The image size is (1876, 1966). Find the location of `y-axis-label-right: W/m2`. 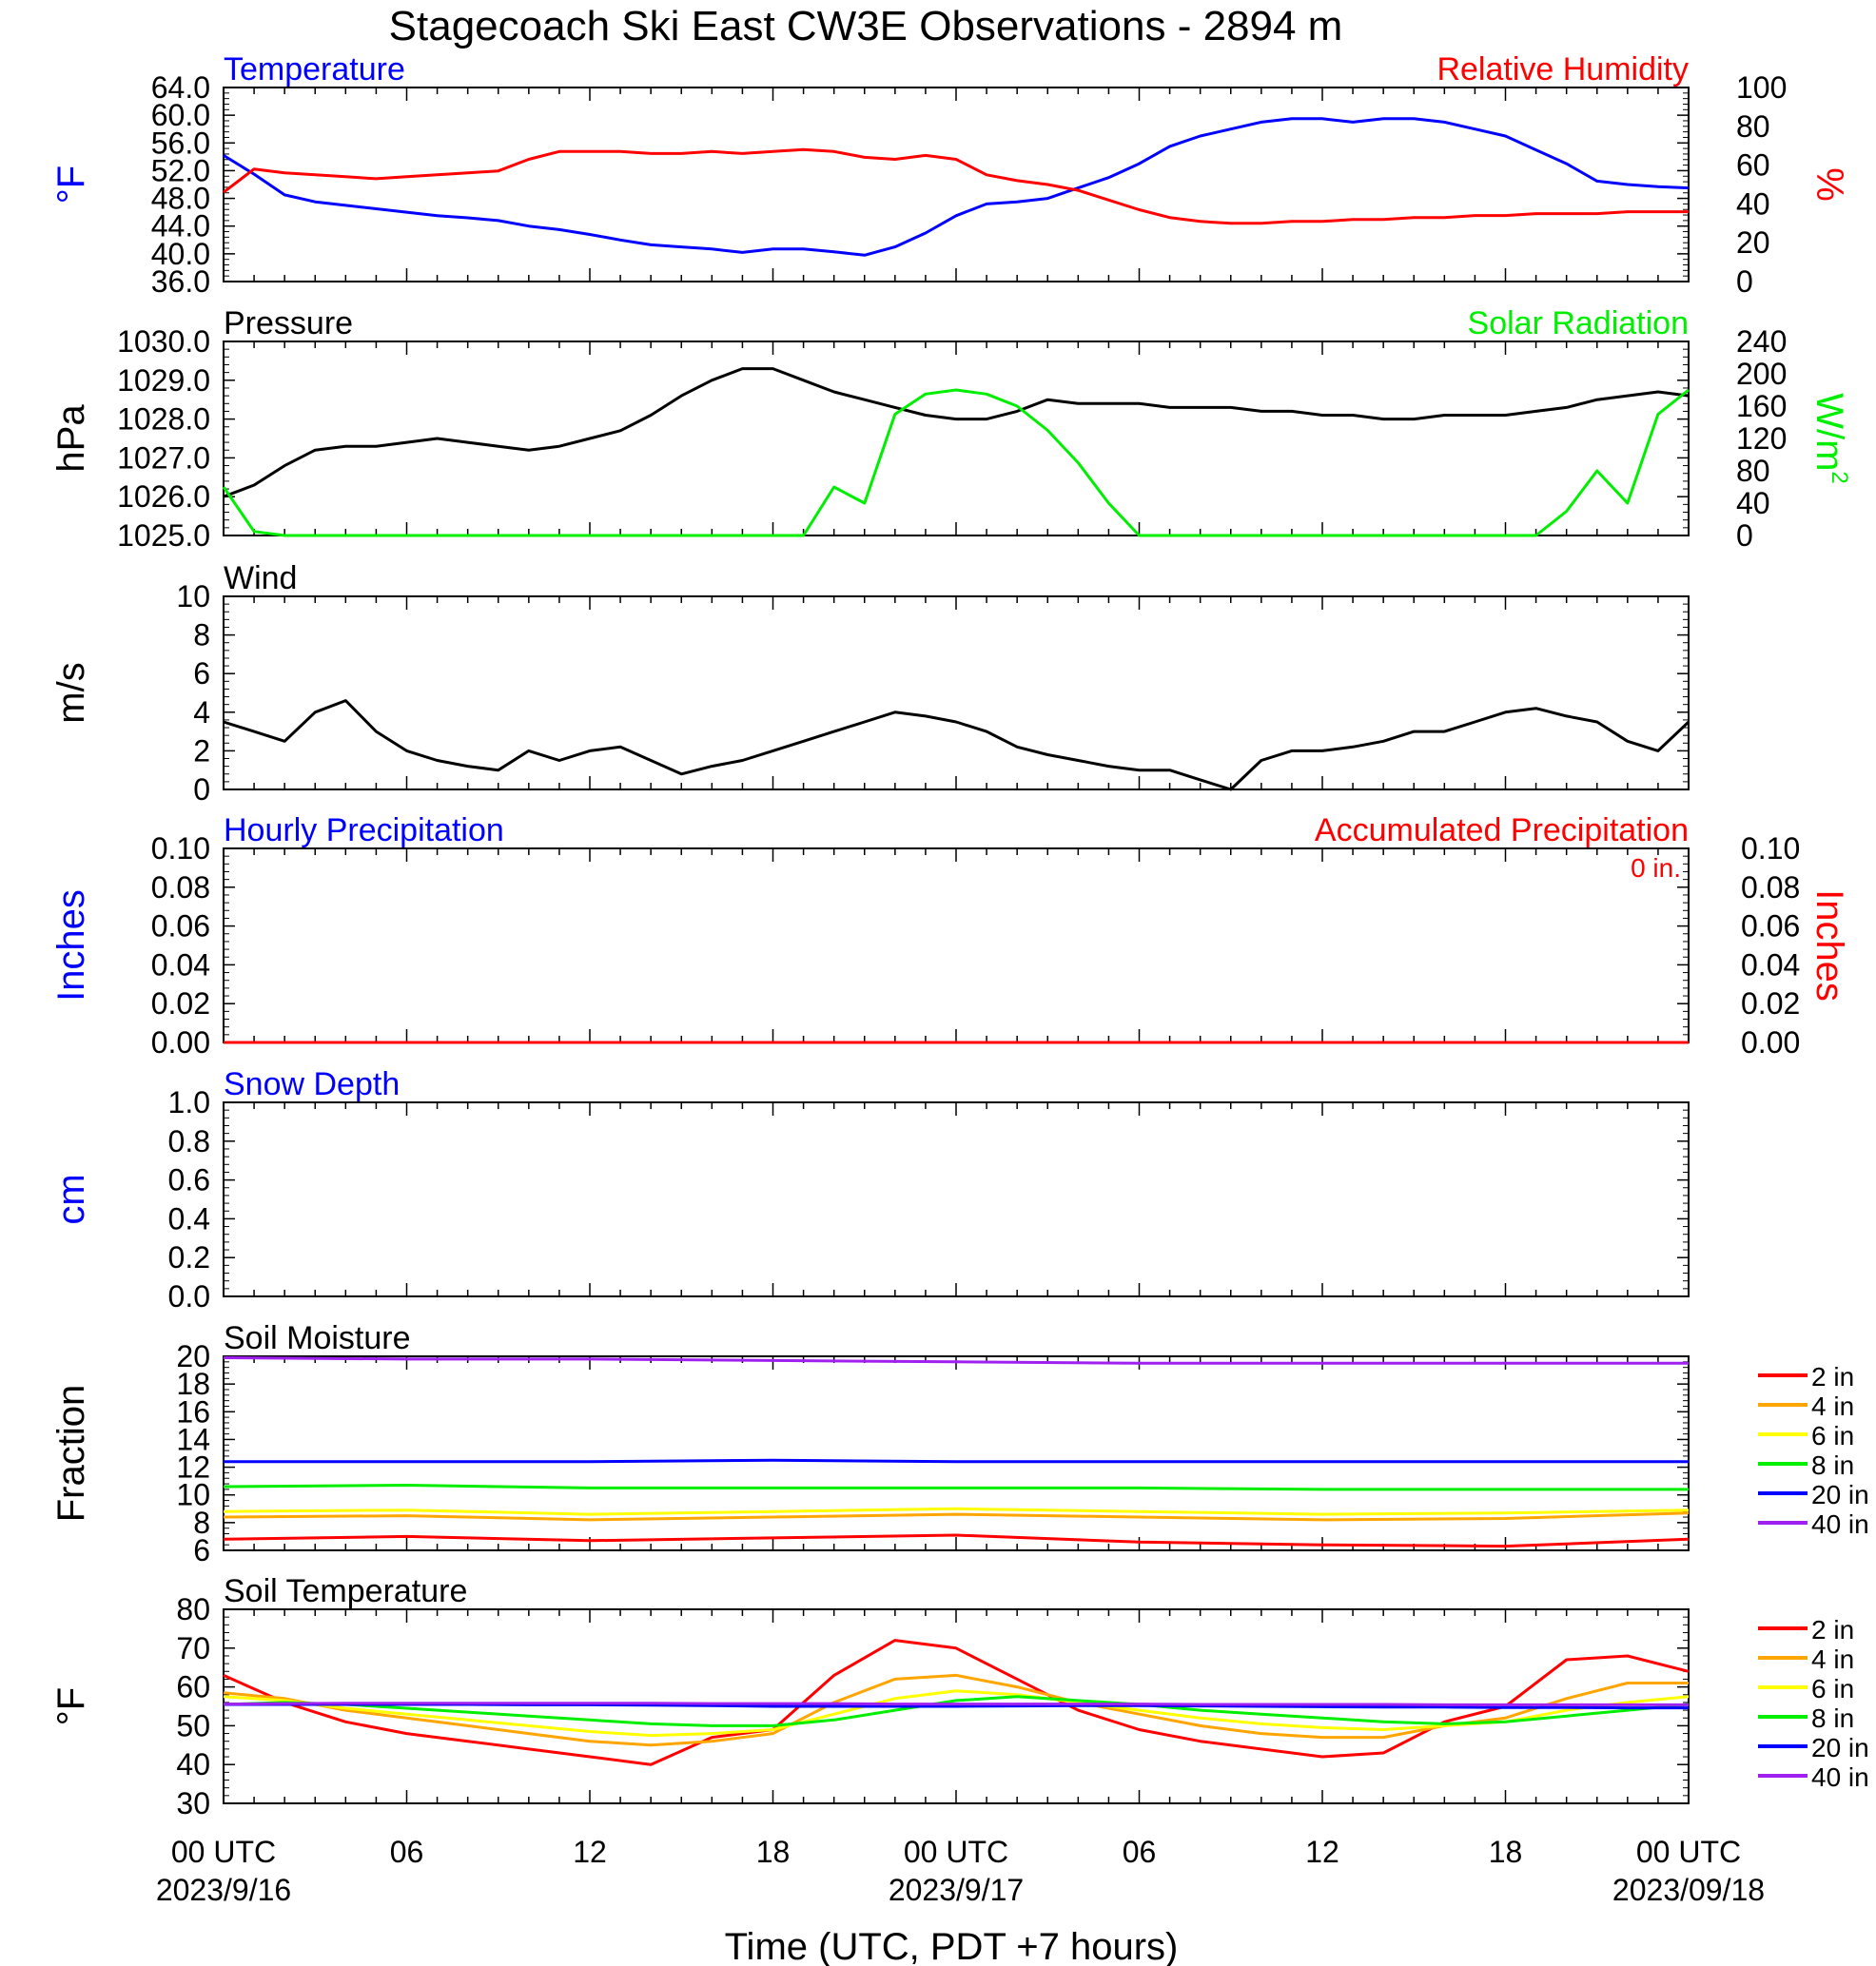

y-axis-label-right: W/m2 is located at coordinates (1830, 438).